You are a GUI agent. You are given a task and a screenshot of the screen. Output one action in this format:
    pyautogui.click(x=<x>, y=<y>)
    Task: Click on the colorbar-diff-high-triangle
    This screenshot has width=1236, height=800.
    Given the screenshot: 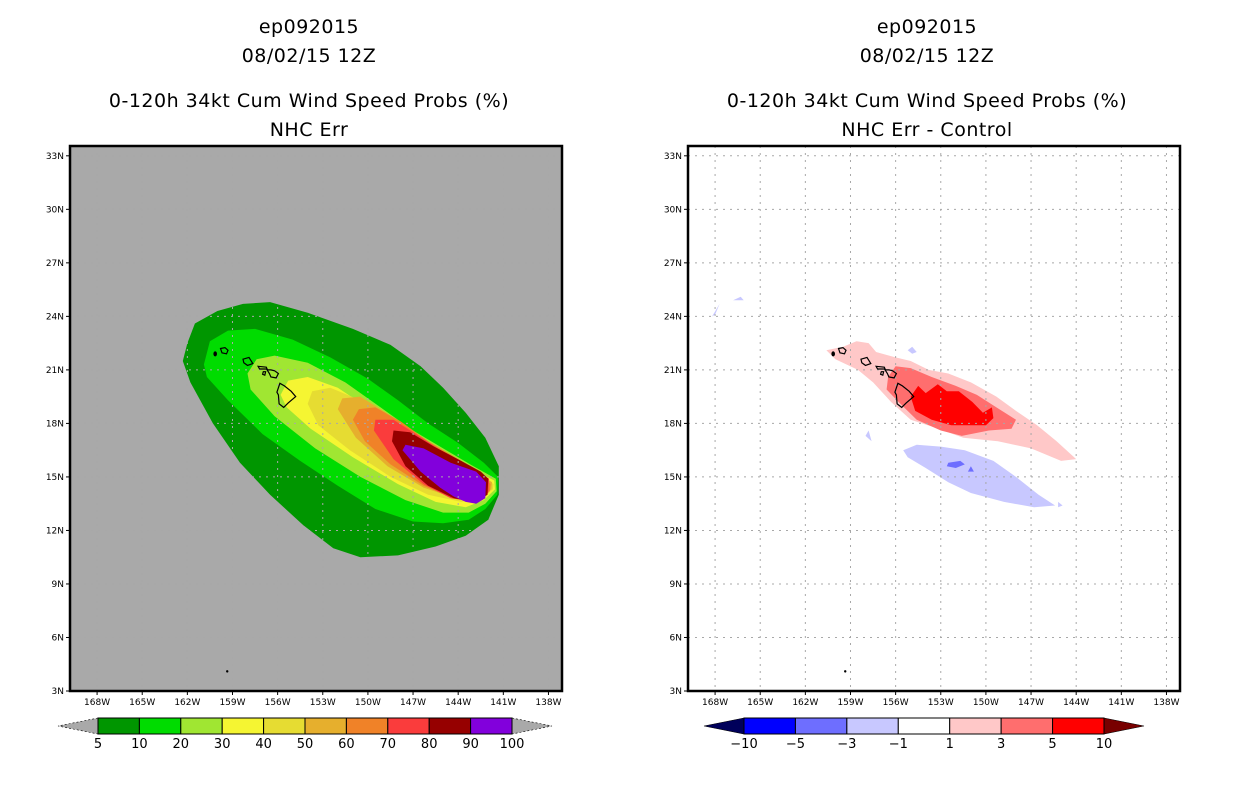 What is the action you would take?
    pyautogui.click(x=1124, y=726)
    